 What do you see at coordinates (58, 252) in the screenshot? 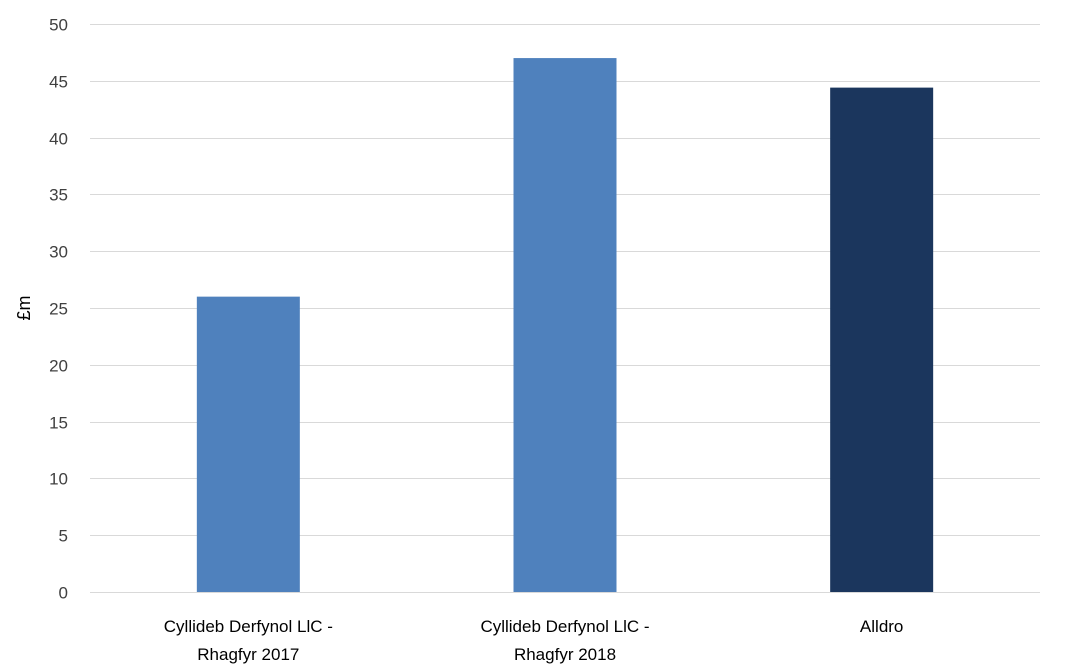
I see `y-tick-label: 30` at bounding box center [58, 252].